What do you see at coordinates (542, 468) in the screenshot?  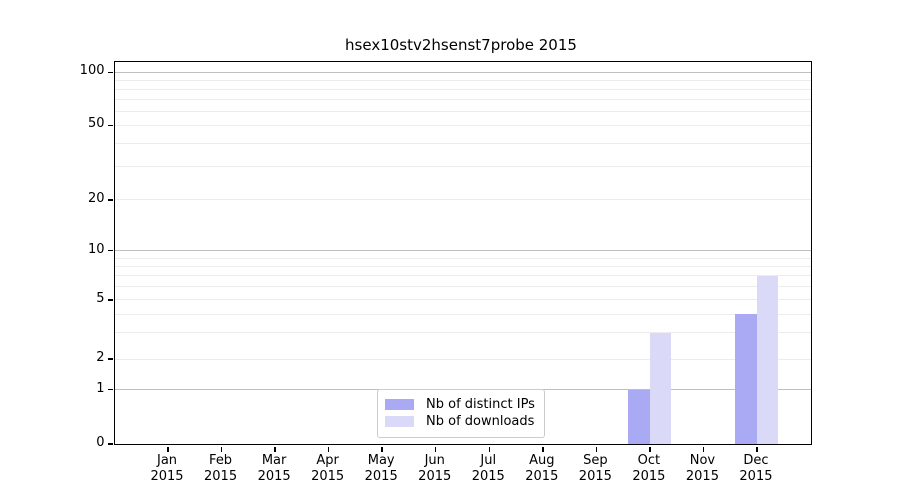 I see `x-tick-label: Aug 2015` at bounding box center [542, 468].